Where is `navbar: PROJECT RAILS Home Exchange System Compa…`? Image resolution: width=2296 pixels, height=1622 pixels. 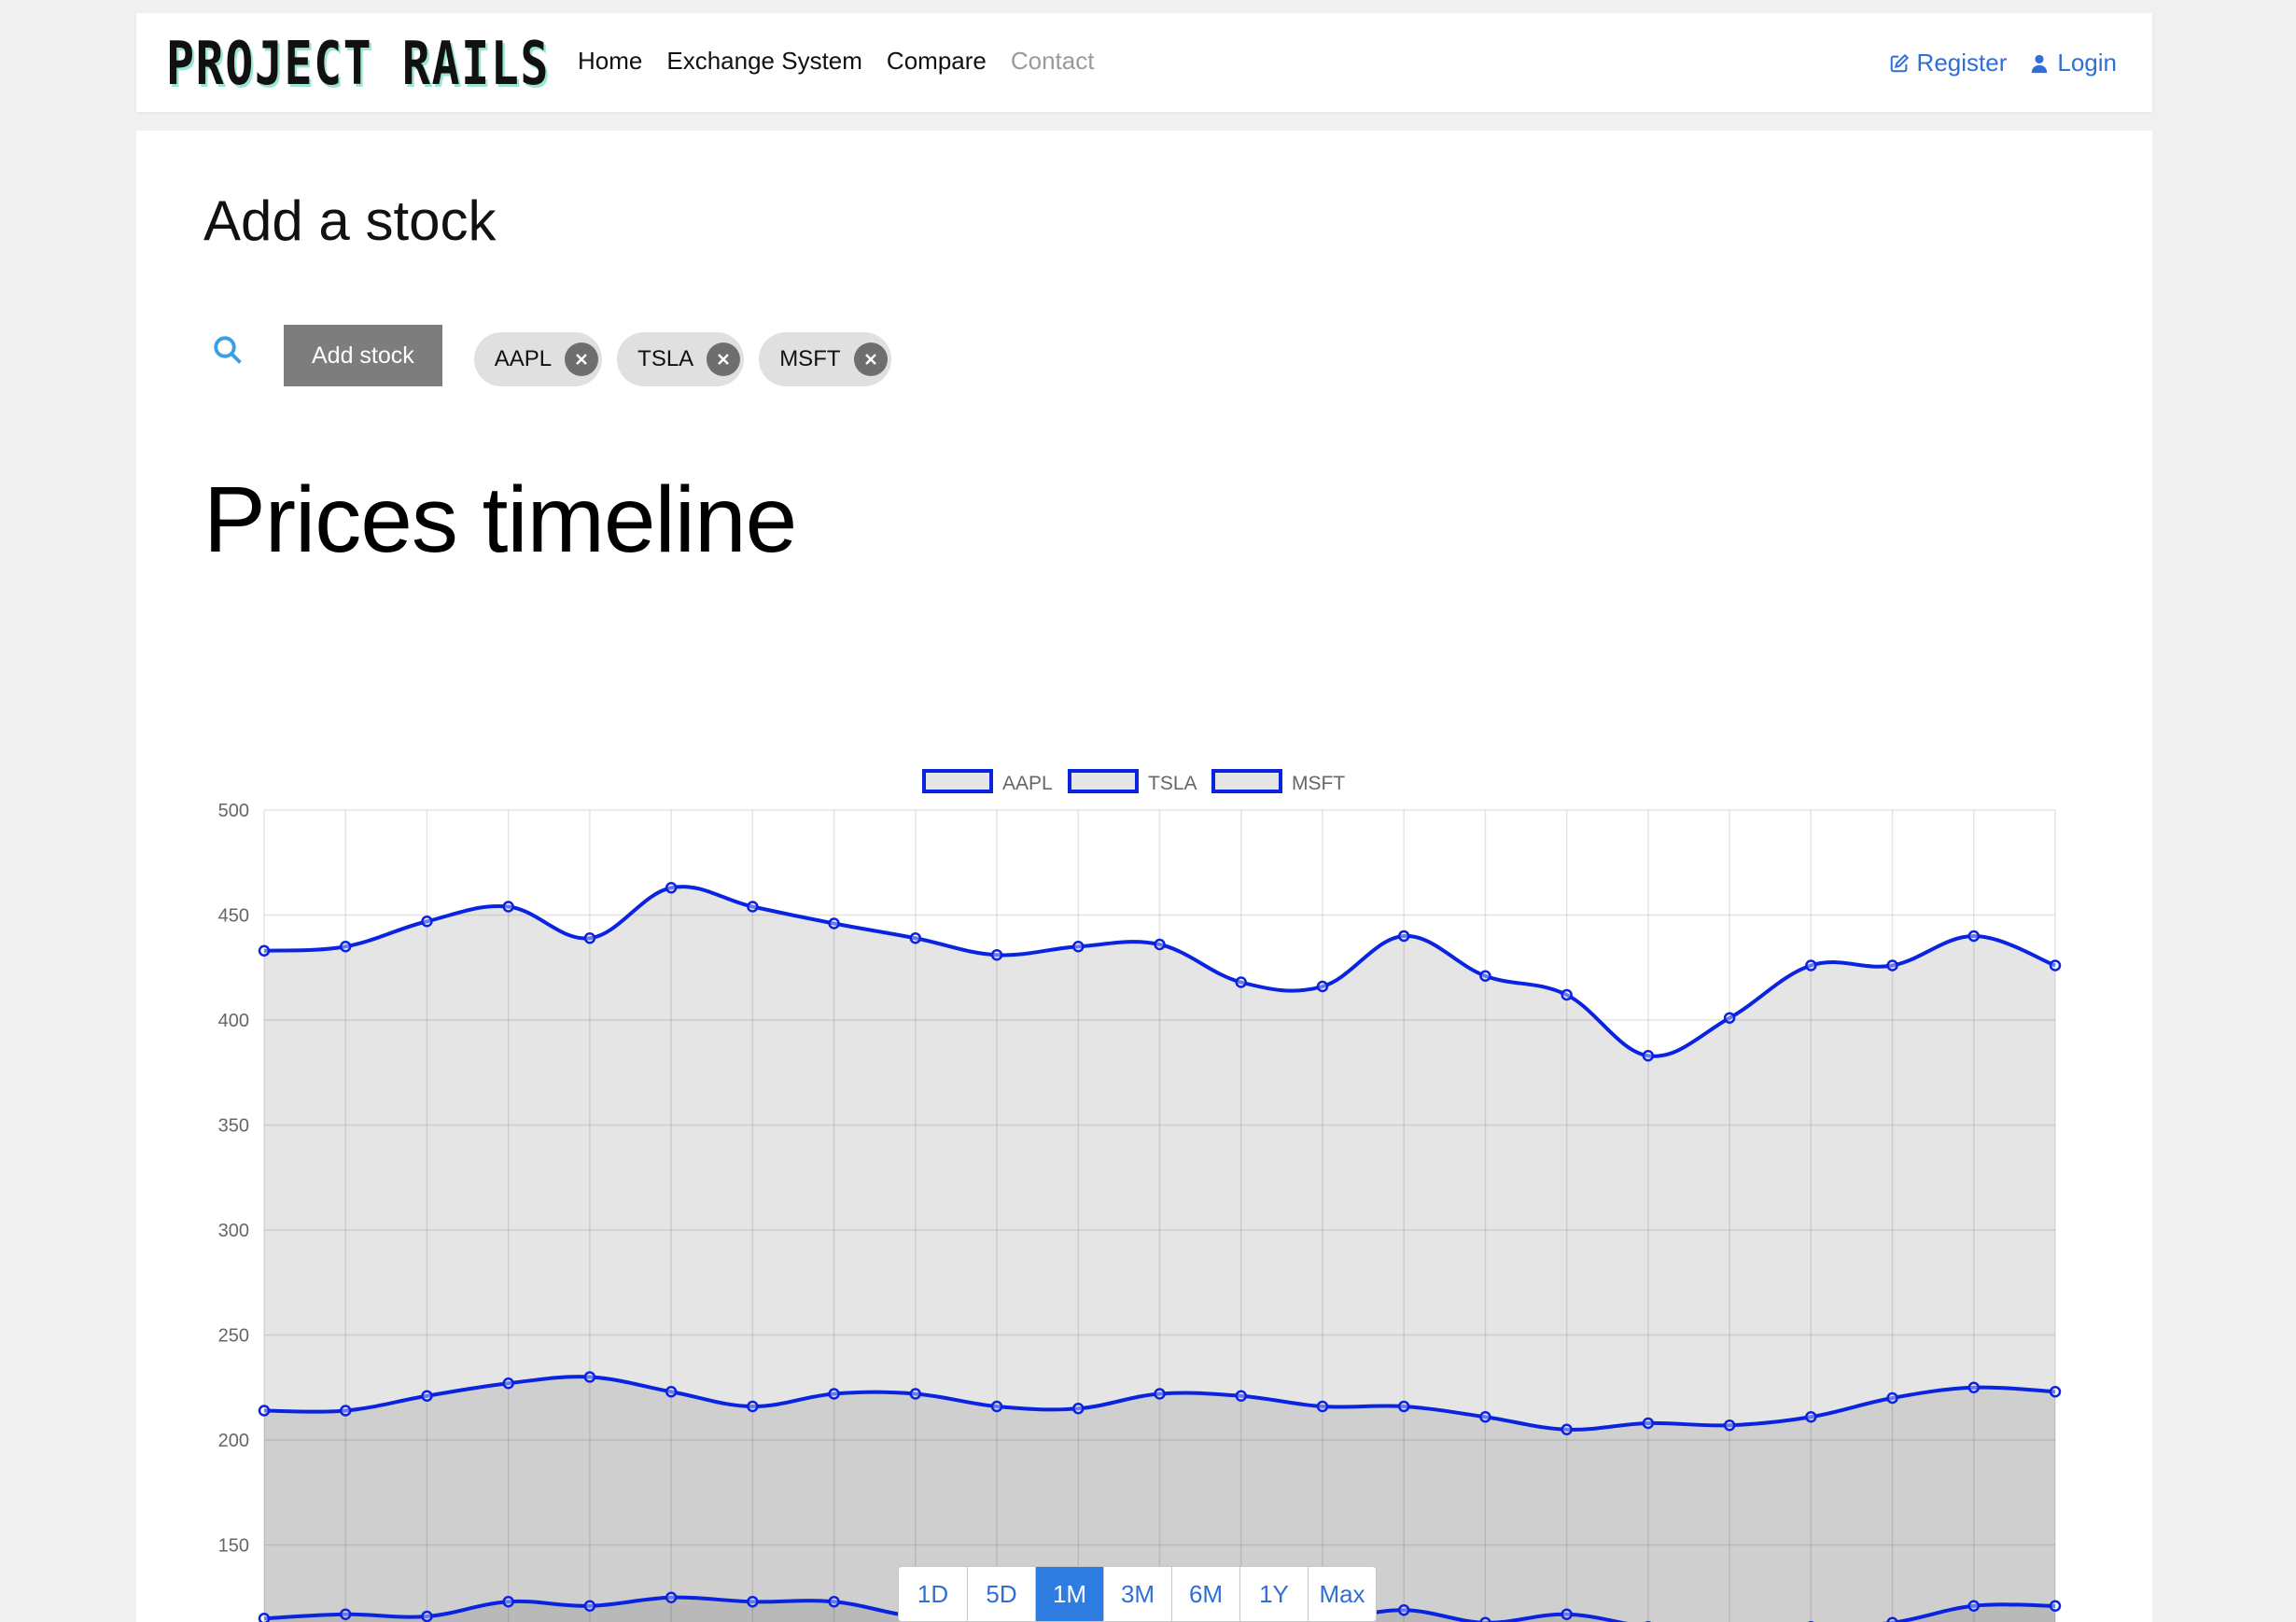 navbar: PROJECT RAILS Home Exchange System Compa… is located at coordinates (1144, 62).